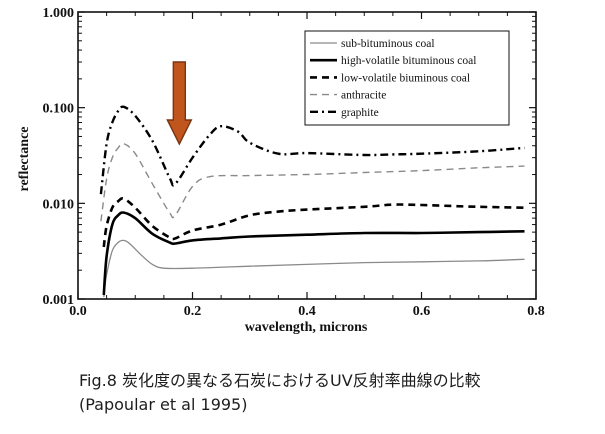 This screenshot has height=434, width=605. I want to click on legend-label: sub-bituminous coal, so click(388, 44).